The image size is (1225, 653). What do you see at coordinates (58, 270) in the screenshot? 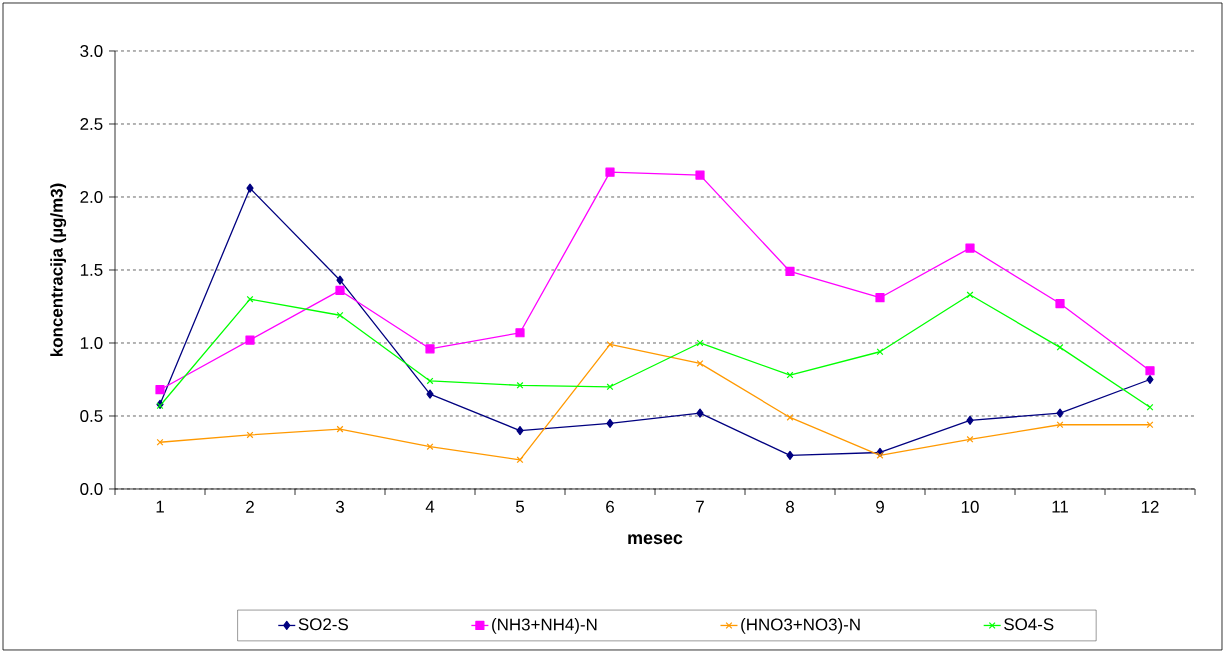
I see `y-axis-title: koncentracija (µg/m3)` at bounding box center [58, 270].